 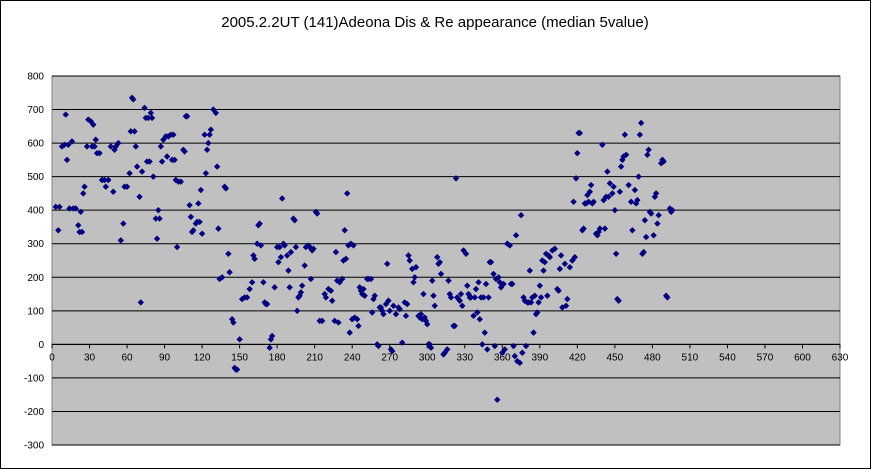 What do you see at coordinates (239, 357) in the screenshot?
I see `x-tick-label: 150` at bounding box center [239, 357].